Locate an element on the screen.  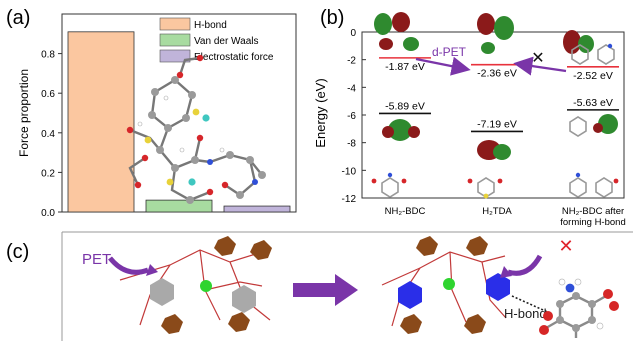
x-category-label: NH₂-BDC after is located at coordinates (593, 211).